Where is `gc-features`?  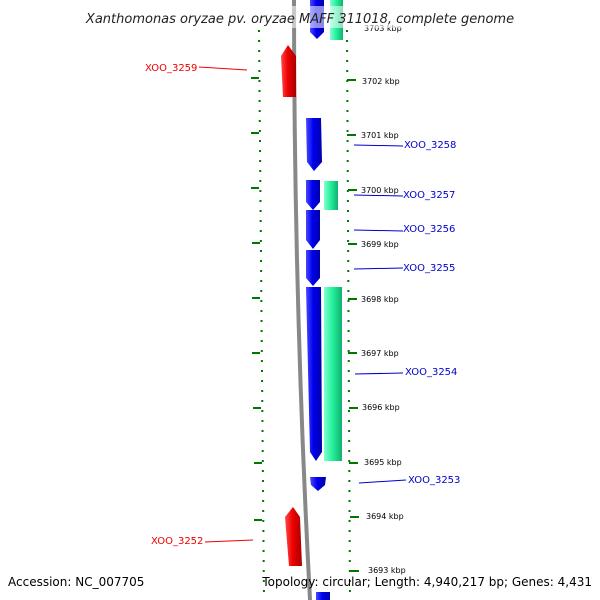
gc-features is located at coordinates (333, 230).